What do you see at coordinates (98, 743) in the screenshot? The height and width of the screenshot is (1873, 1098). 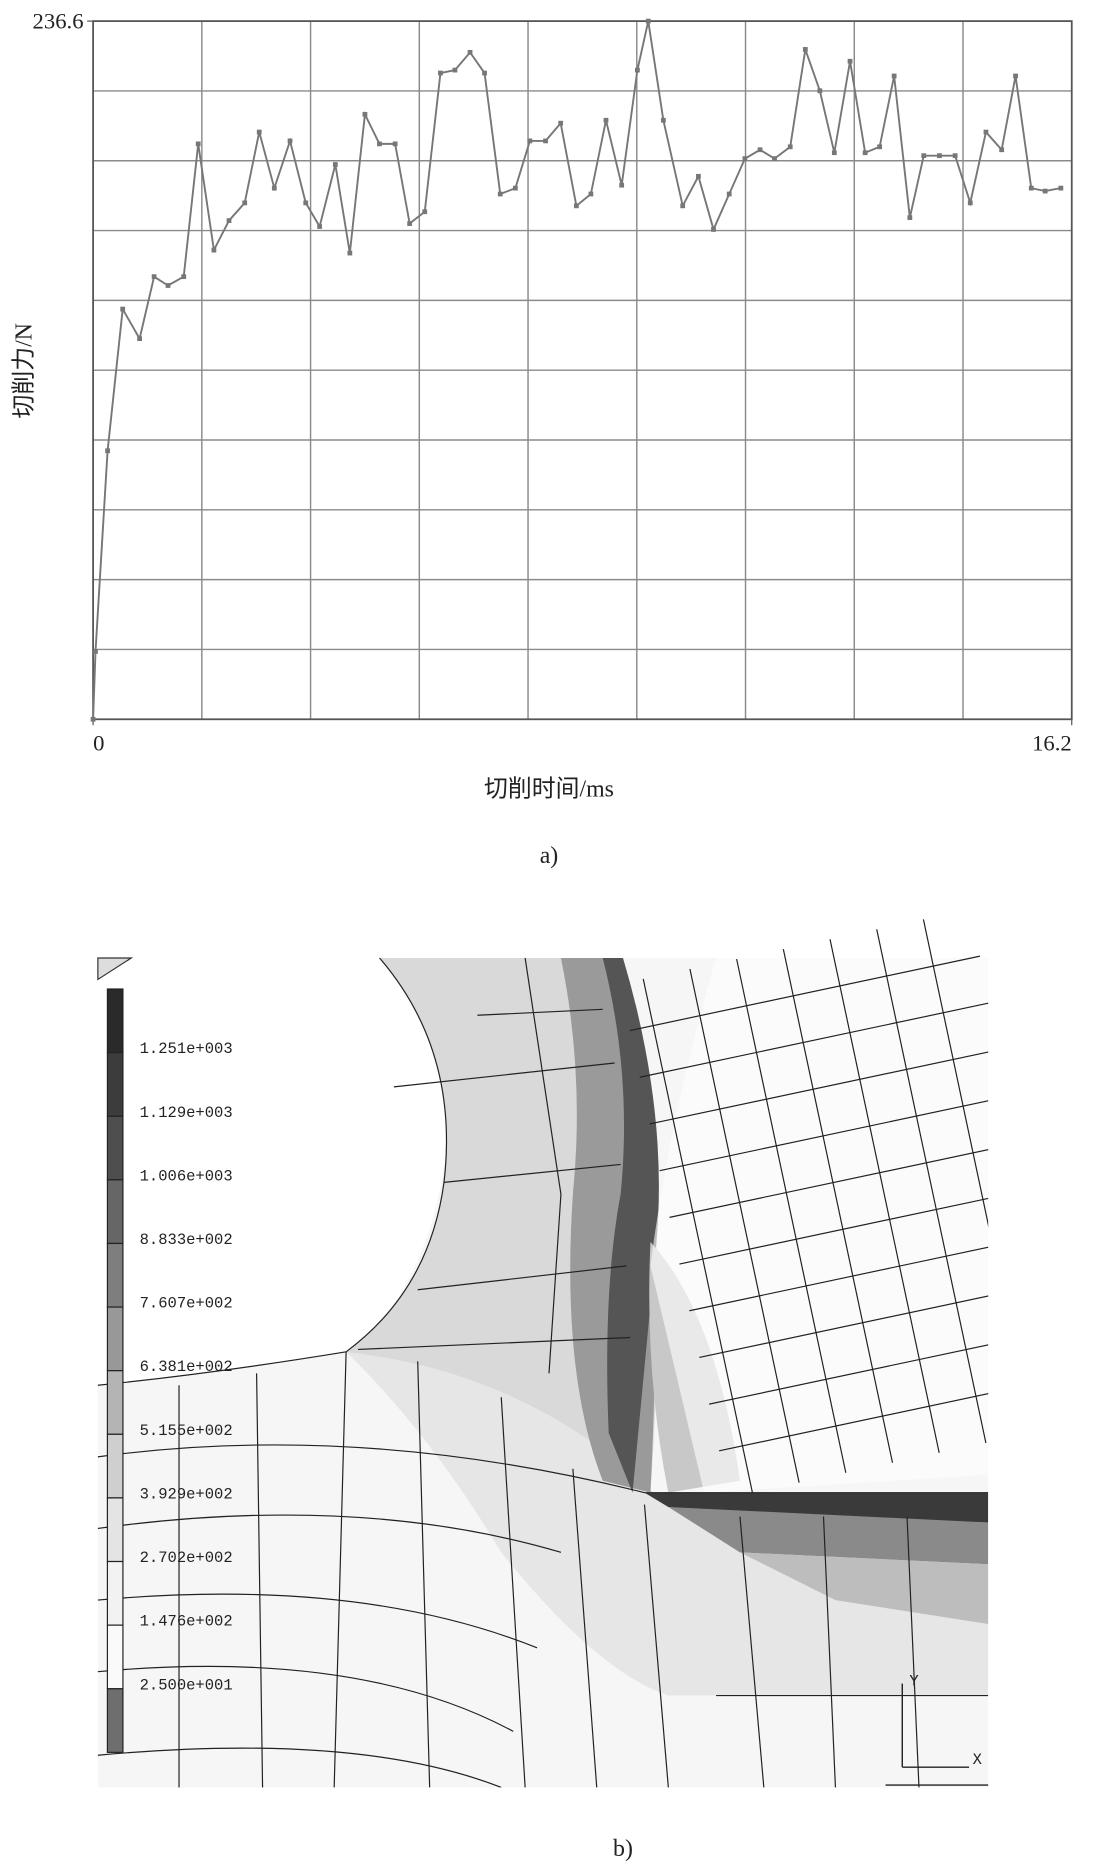 I see `x-tick-label: 0` at bounding box center [98, 743].